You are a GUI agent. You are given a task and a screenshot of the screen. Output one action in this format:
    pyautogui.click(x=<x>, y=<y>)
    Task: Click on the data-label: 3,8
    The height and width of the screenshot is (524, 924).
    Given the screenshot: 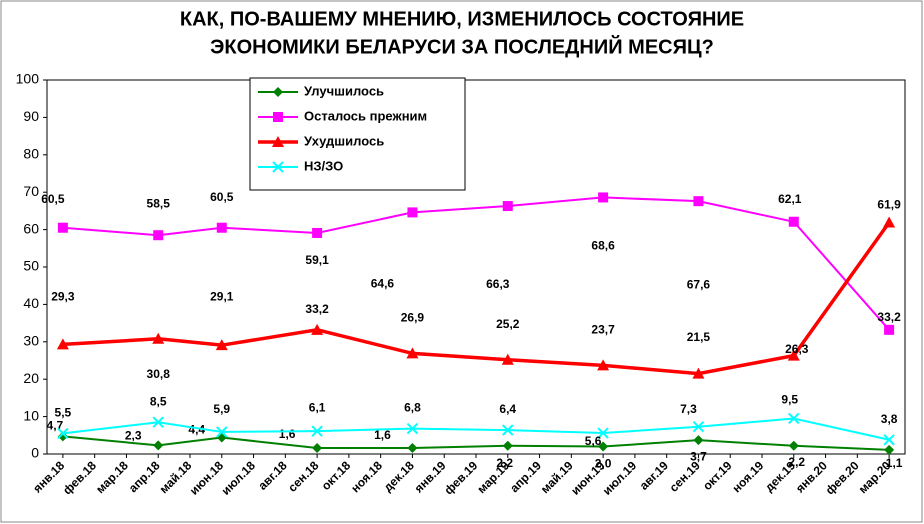 What is the action you would take?
    pyautogui.click(x=889, y=419)
    